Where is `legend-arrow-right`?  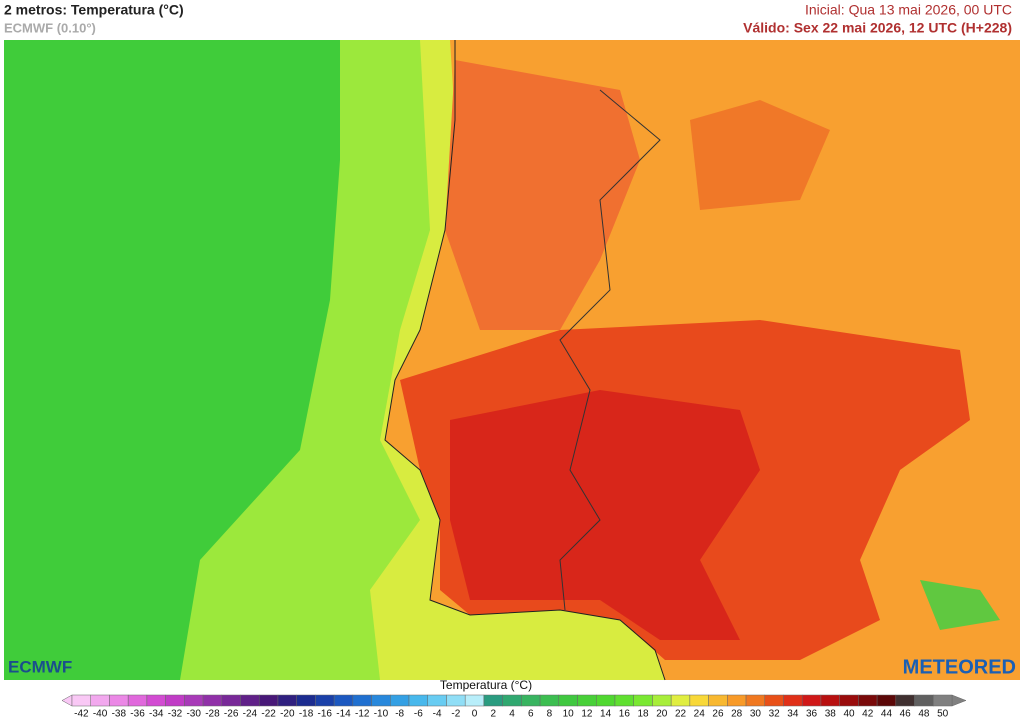 legend-arrow-right is located at coordinates (959, 700).